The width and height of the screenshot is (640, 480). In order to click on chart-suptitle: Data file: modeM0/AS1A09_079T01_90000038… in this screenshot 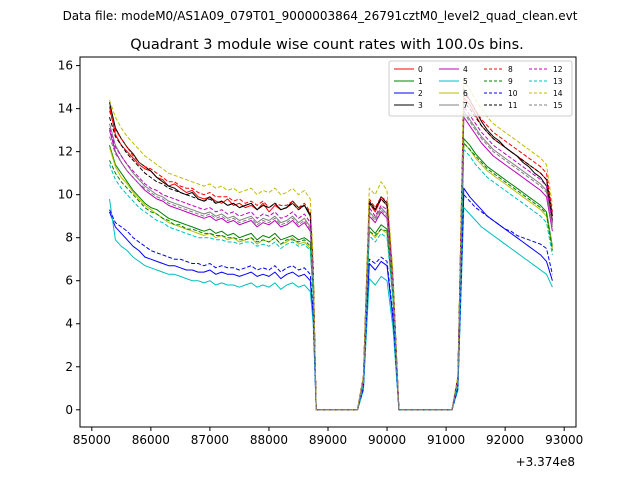, I will do `click(320, 16)`.